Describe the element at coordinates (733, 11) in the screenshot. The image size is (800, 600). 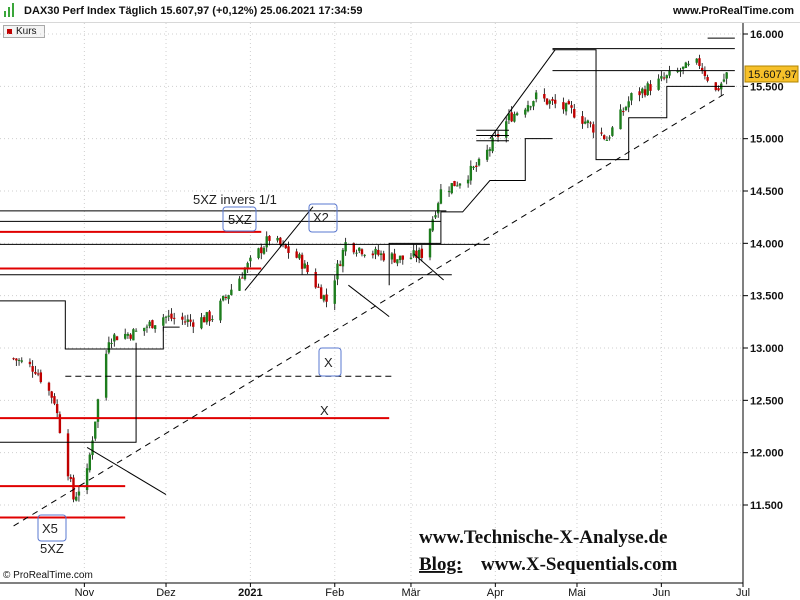
I see `brand-link: www.ProRealTime.com` at that location.